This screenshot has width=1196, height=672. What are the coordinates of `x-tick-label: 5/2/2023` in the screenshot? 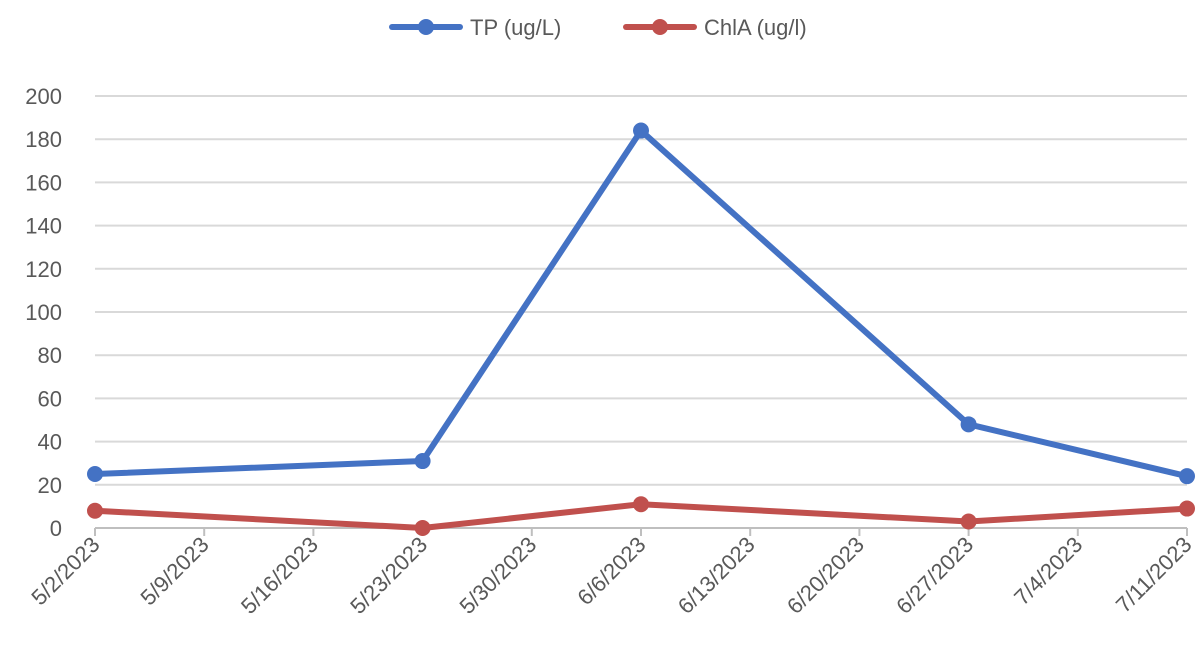 It's located at (65, 571).